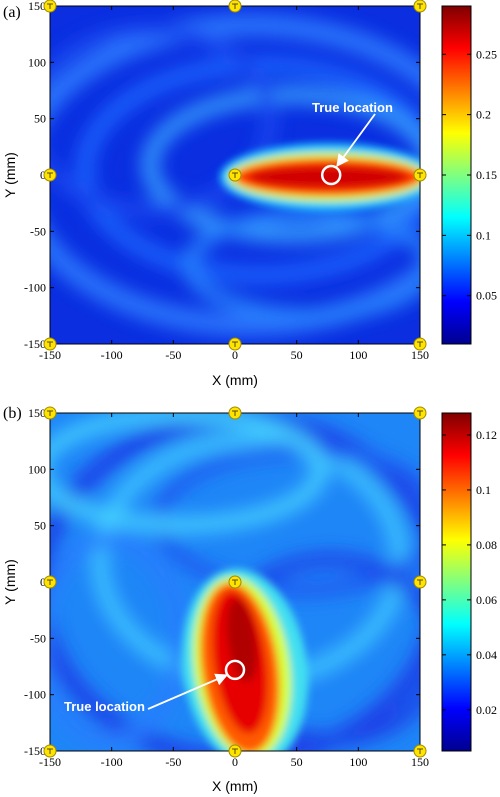 The height and width of the screenshot is (797, 500). Describe the element at coordinates (486, 296) in the screenshot. I see `colorbar-tick-label-a: 0.05` at that location.